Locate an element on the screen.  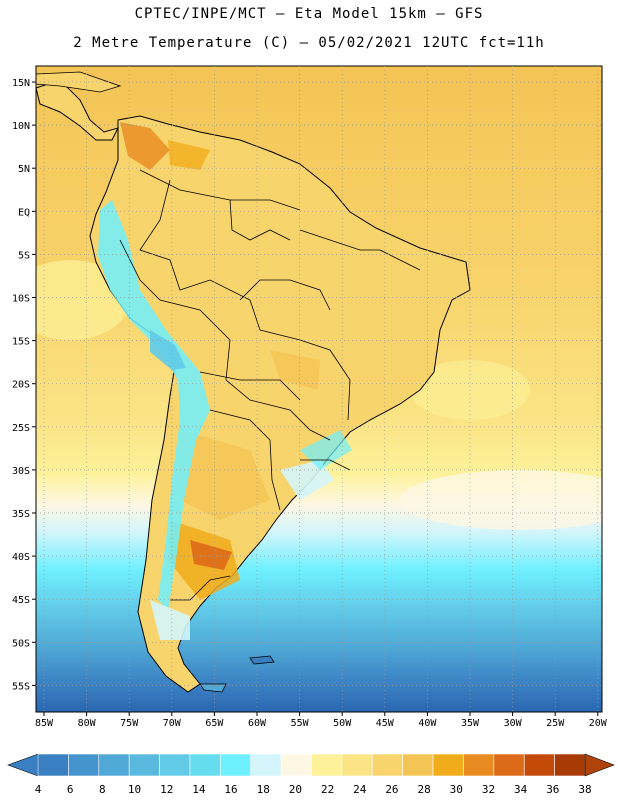
lon-label: 75W is located at coordinates (129, 723).